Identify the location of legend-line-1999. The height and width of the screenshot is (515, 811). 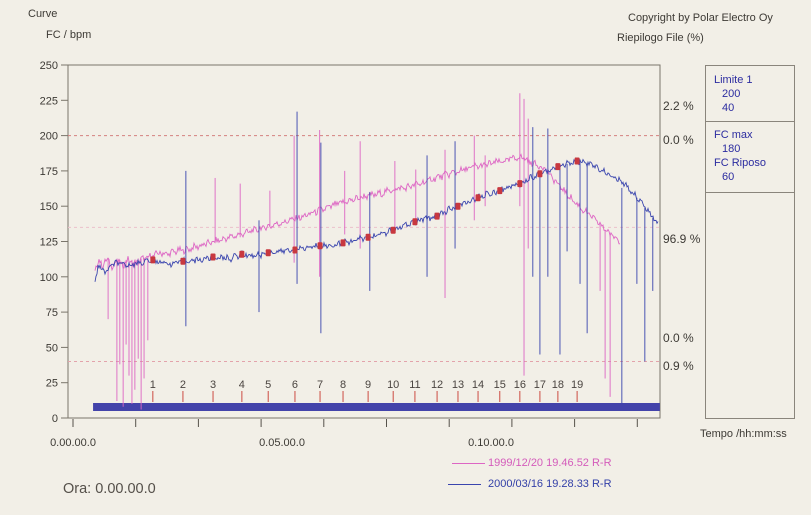
(468, 463).